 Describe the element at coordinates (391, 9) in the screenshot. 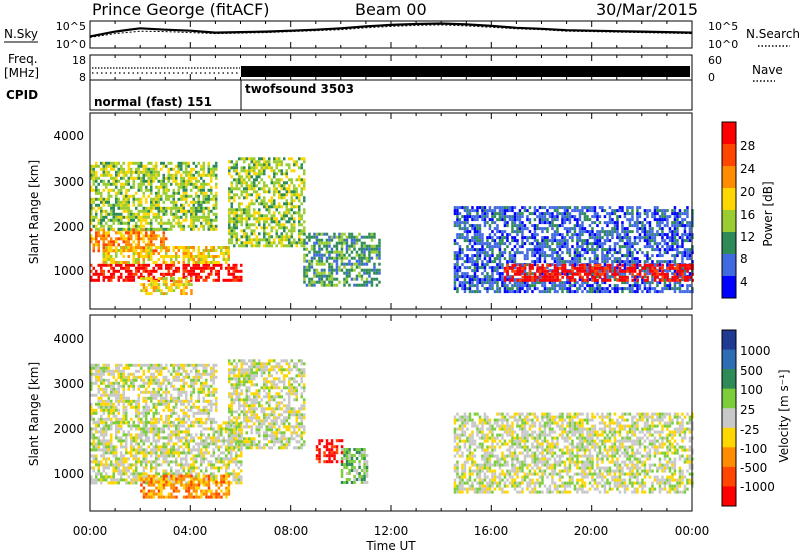

I see `beam-title: Beam 00` at that location.